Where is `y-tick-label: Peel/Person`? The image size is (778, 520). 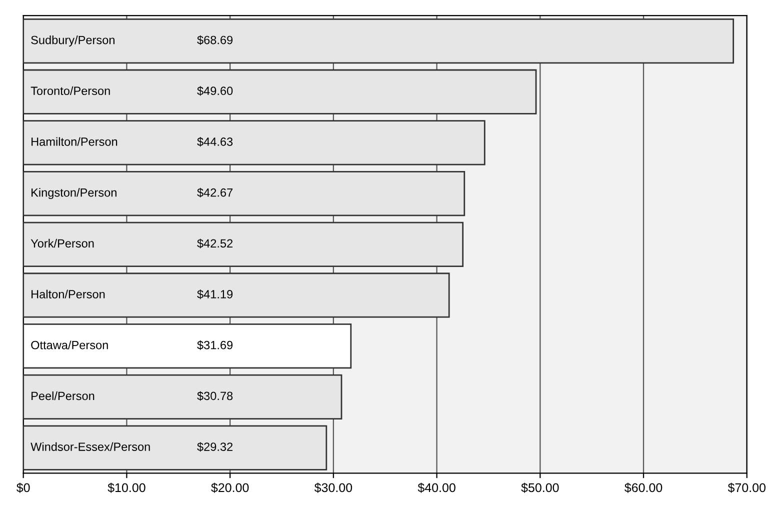
y-tick-label: Peel/Person is located at coordinates (63, 395).